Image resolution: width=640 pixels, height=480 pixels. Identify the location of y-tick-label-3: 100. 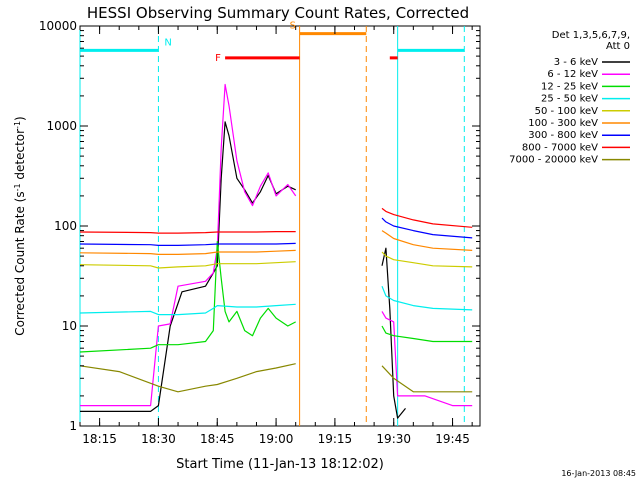
(65, 226).